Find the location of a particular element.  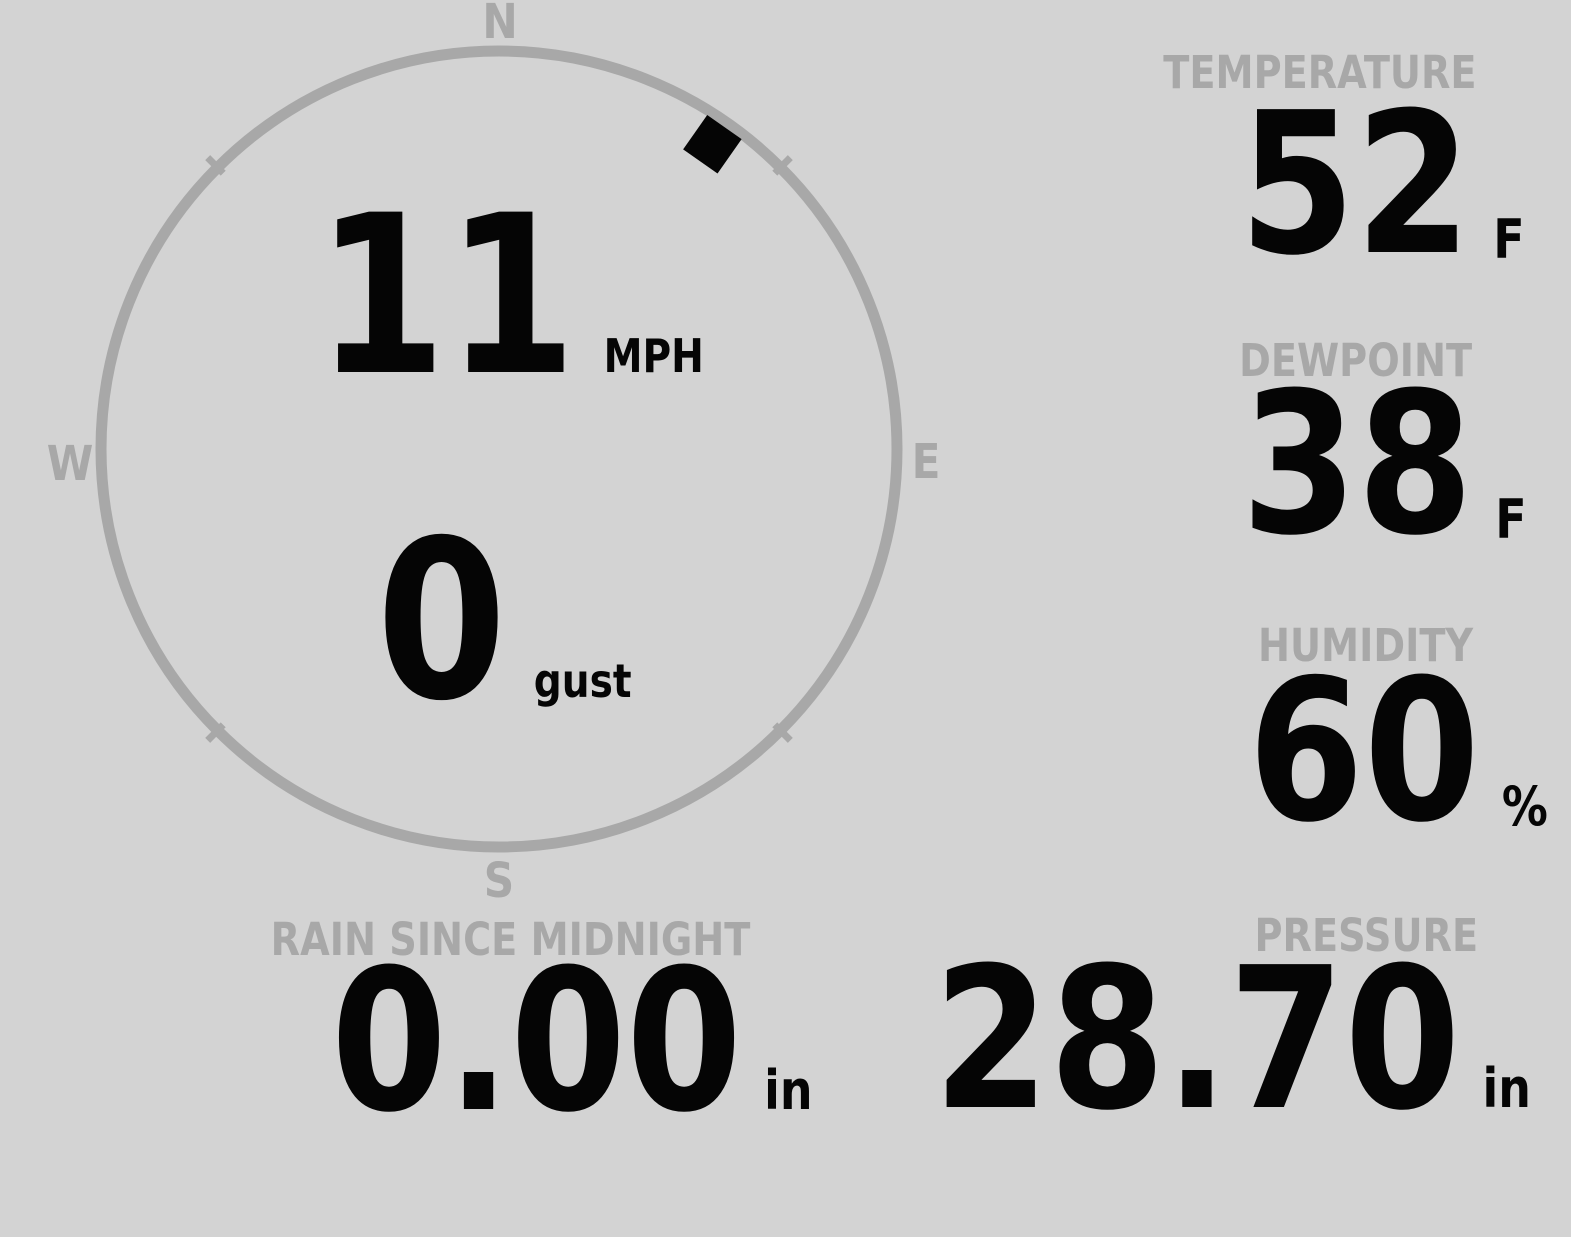

wind-speed-readout: 11 MPH is located at coordinates (510, 296).